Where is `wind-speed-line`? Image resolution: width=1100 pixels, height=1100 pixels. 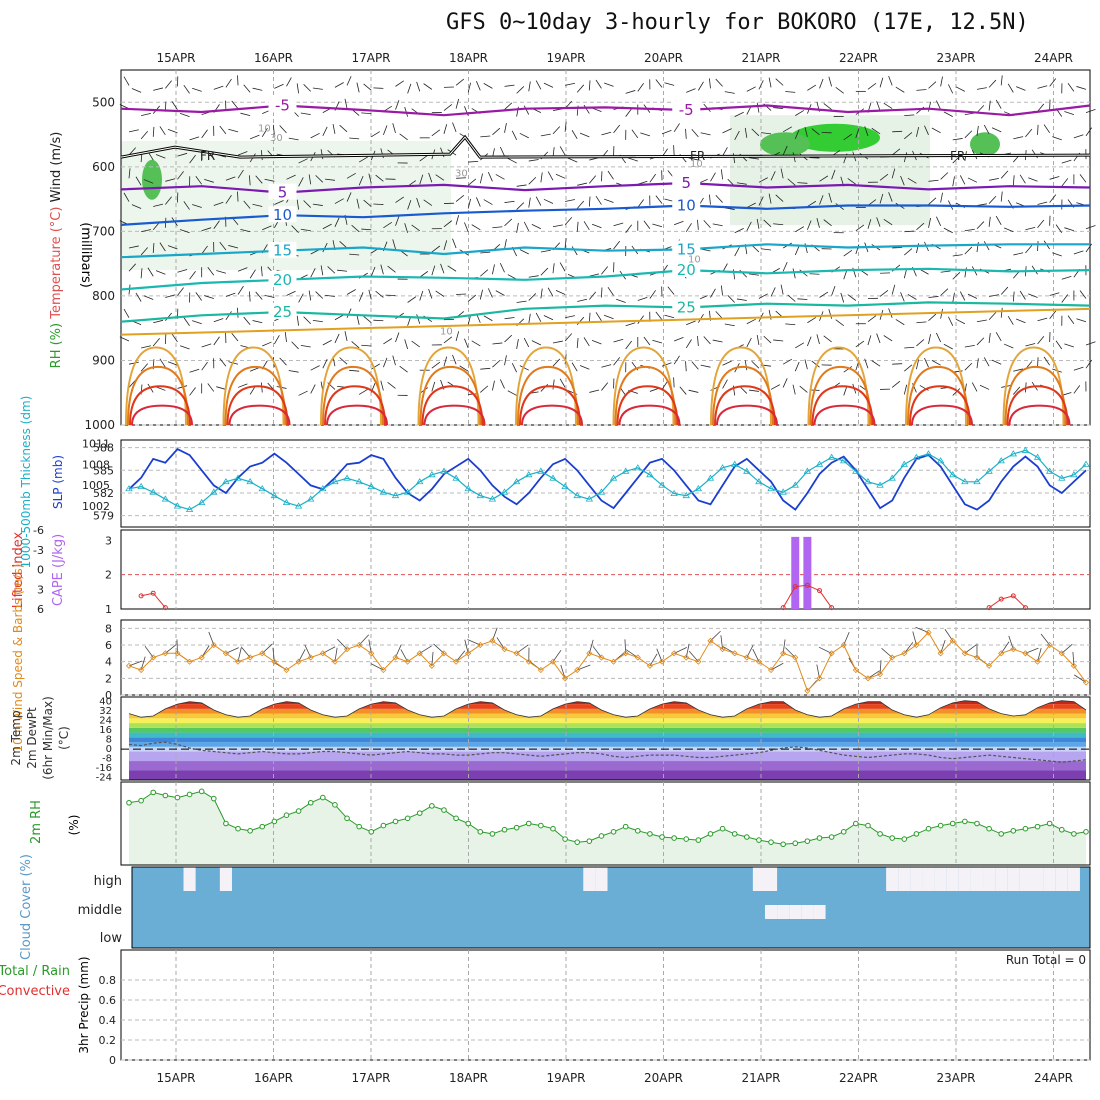
wind-speed-line is located at coordinates (607, 661).